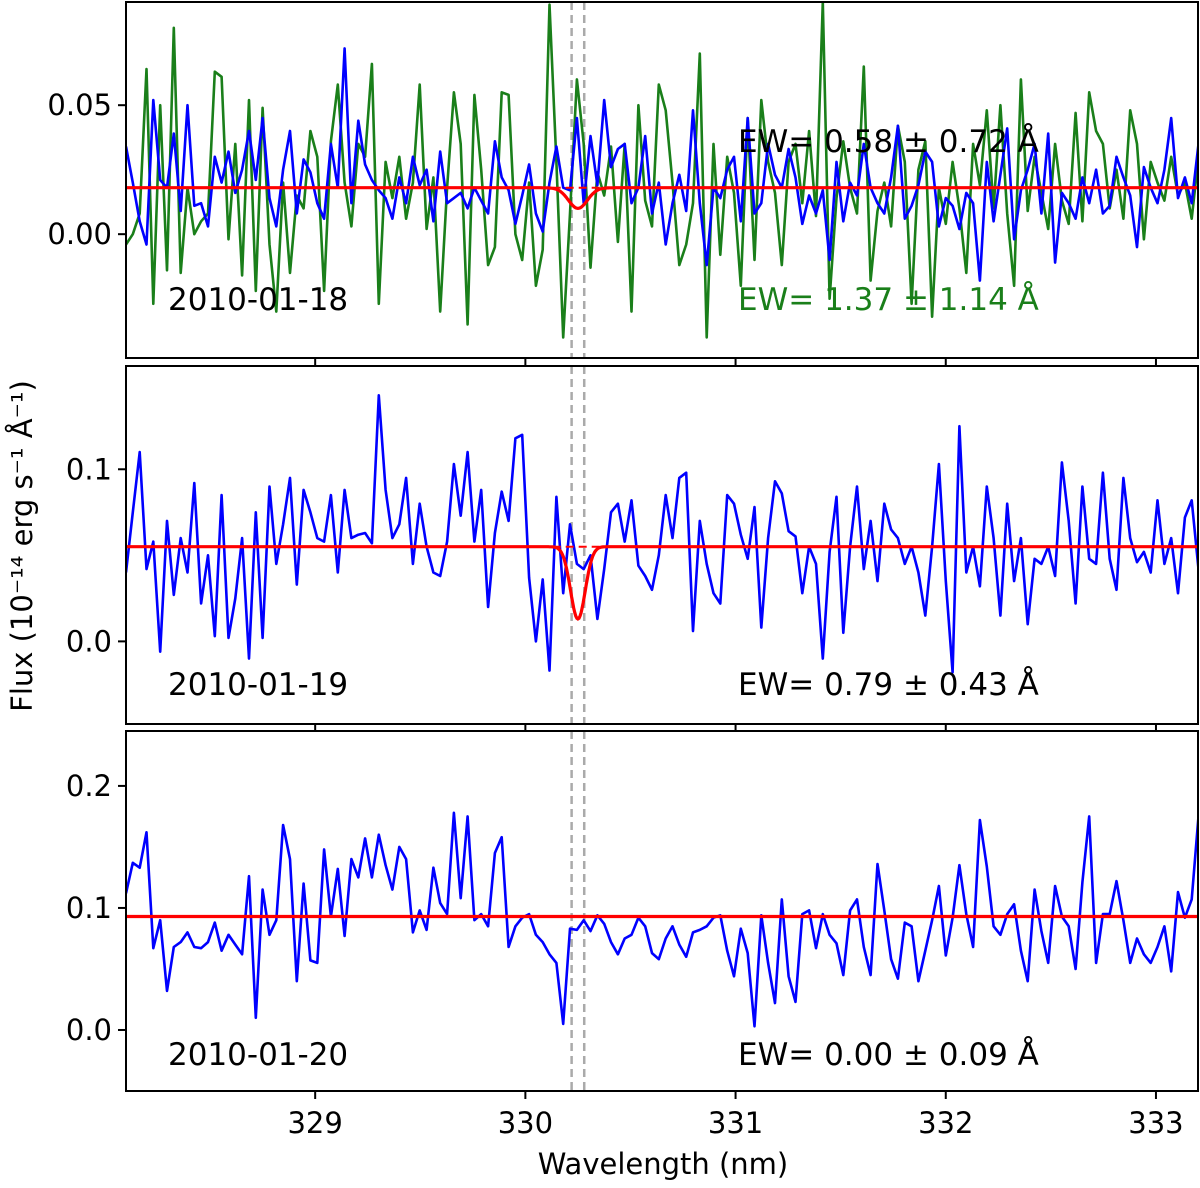 The height and width of the screenshot is (1188, 1200). I want to click on x-axis-title: Wavelength (nm), so click(663, 1164).